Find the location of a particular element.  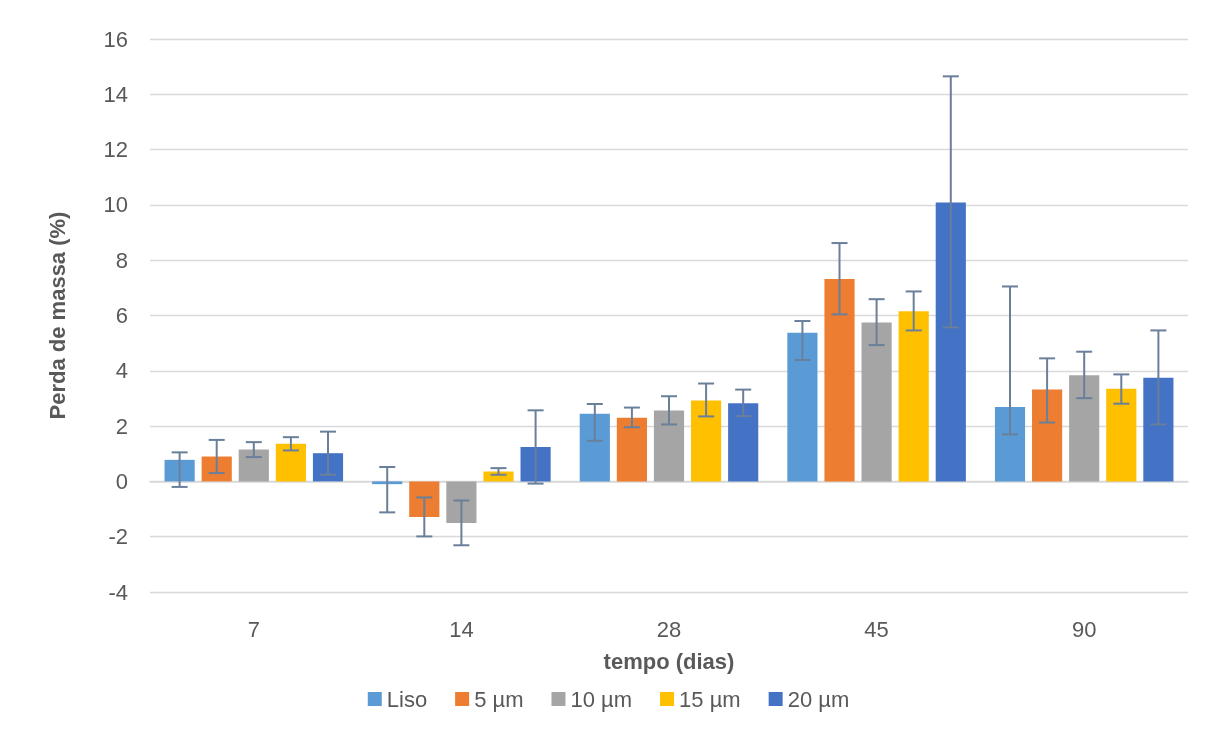

y-tick-label: 16 is located at coordinates (115, 39).